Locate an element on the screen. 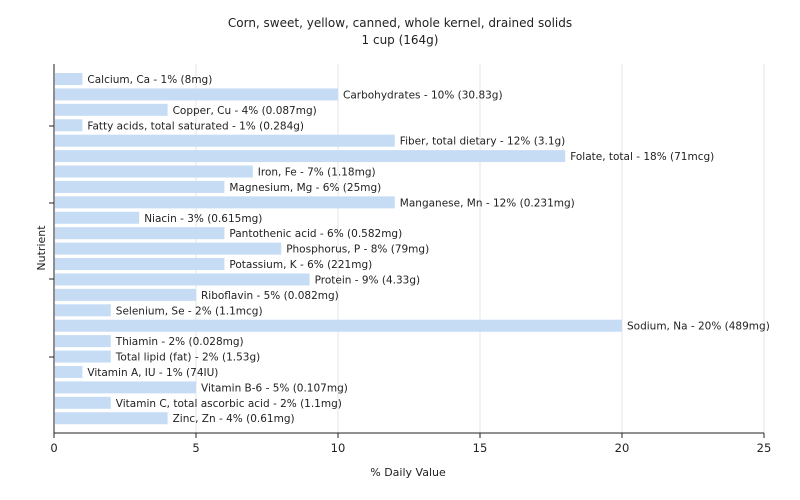  bar-label-17: Thiamin - 2% (0.028mg) is located at coordinates (179, 342).